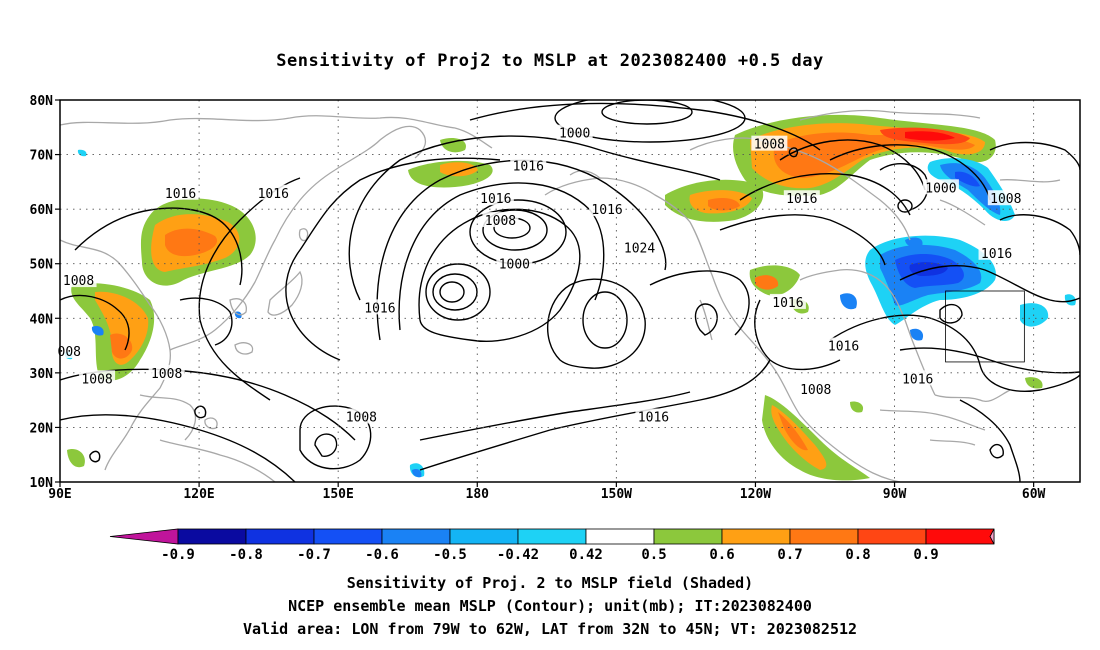 The height and width of the screenshot is (650, 1100). Describe the element at coordinates (985, 326) in the screenshot. I see `valid-area-box` at that location.